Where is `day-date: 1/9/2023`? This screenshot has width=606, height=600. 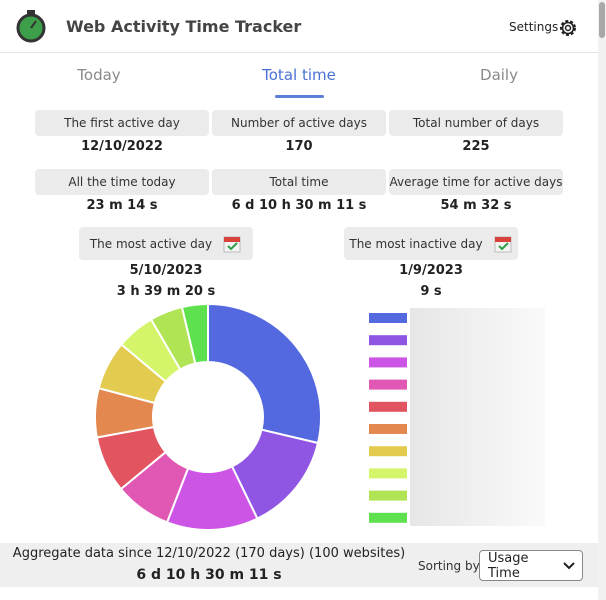
day-date: 1/9/2023 is located at coordinates (431, 270).